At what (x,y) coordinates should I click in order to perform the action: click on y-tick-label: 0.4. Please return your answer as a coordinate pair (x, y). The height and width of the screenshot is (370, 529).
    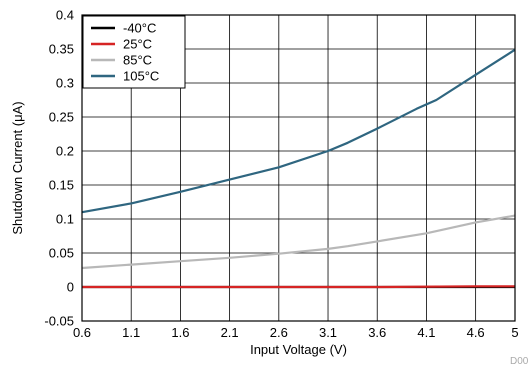
    Looking at the image, I should click on (65, 15).